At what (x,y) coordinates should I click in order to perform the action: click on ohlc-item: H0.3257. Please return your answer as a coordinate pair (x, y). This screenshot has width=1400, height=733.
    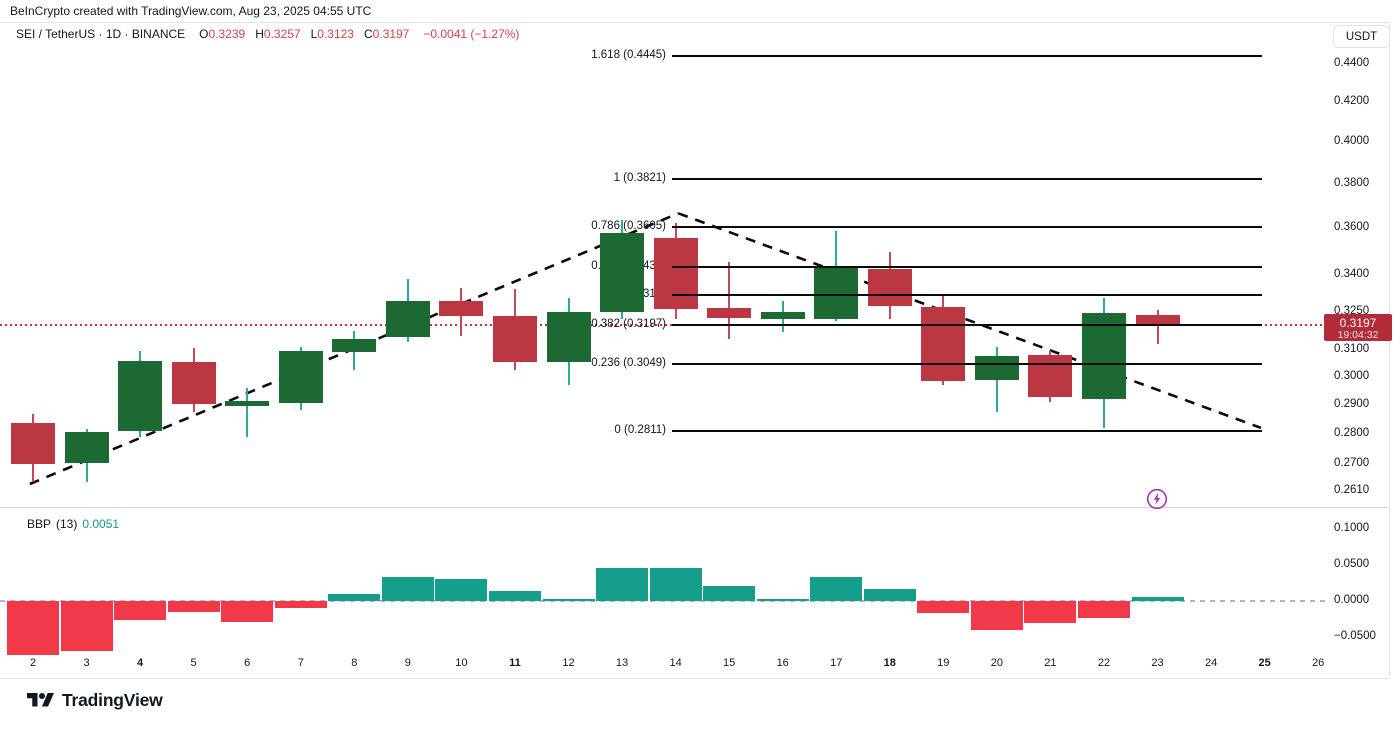
    Looking at the image, I should click on (277, 34).